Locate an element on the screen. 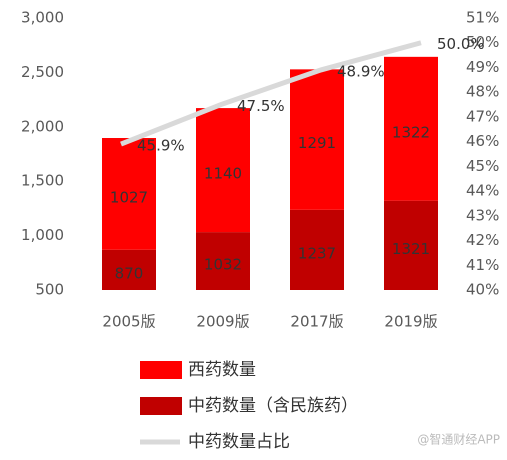  data-label: 50.0% is located at coordinates (461, 44).